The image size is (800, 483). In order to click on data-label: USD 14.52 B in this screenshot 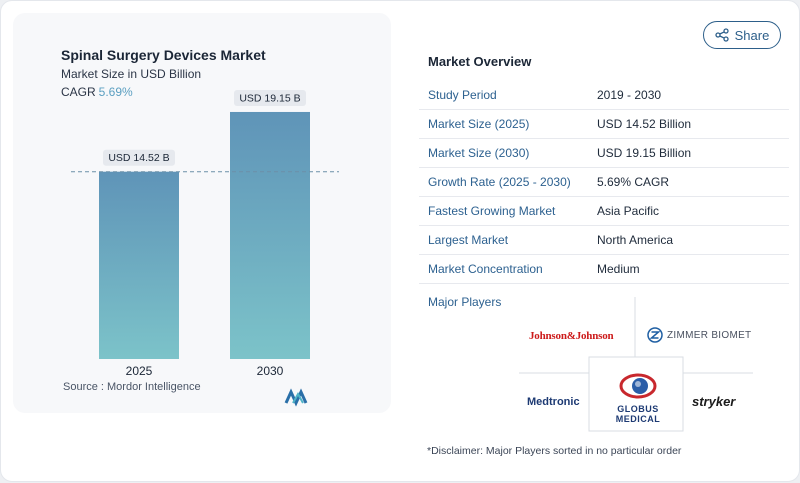, I will do `click(138, 158)`.